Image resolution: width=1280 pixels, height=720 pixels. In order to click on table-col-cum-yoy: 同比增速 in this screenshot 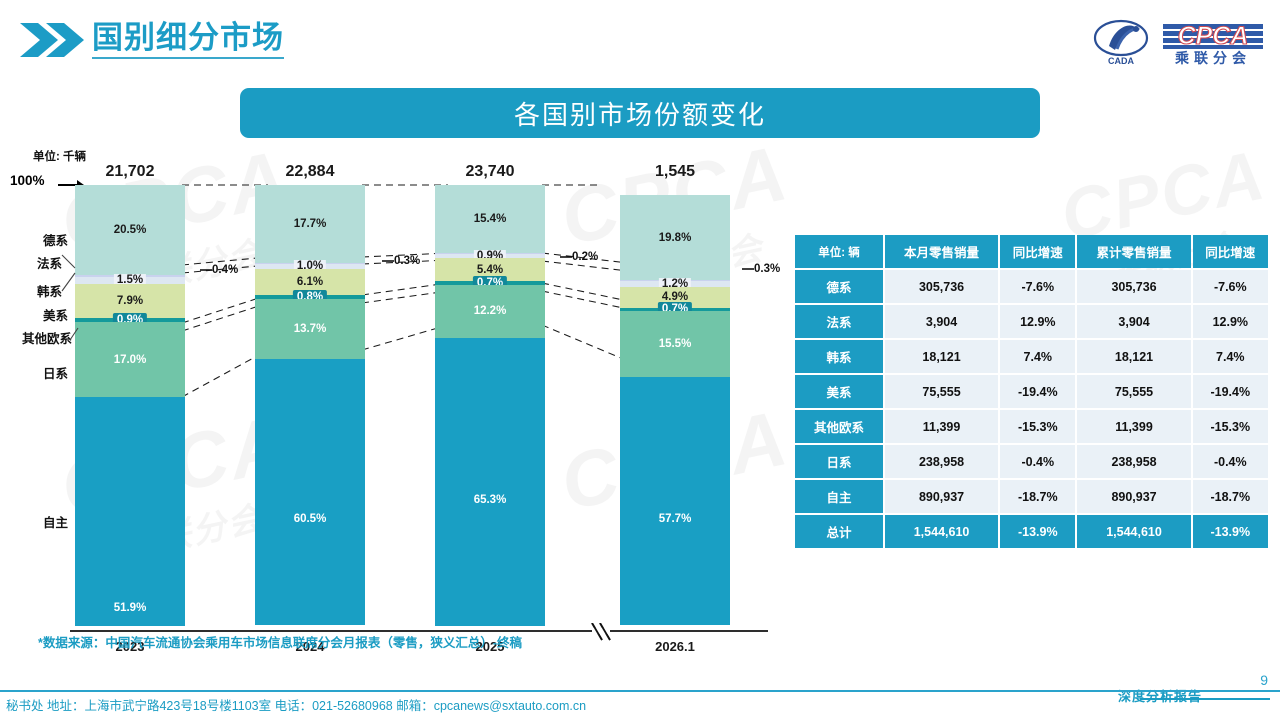, I will do `click(1230, 251)`.